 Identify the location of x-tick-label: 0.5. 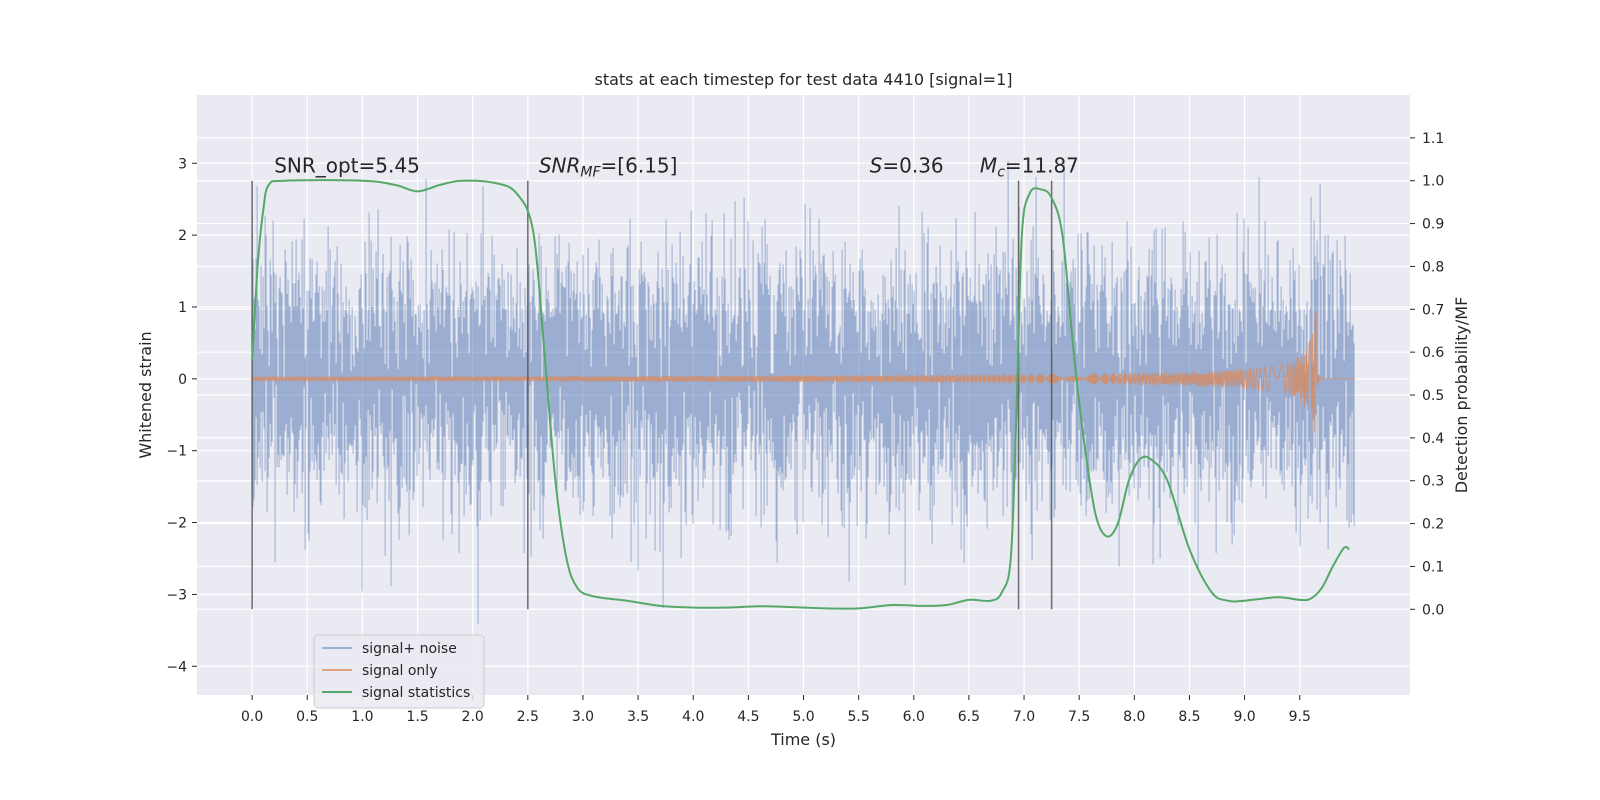
(307, 717).